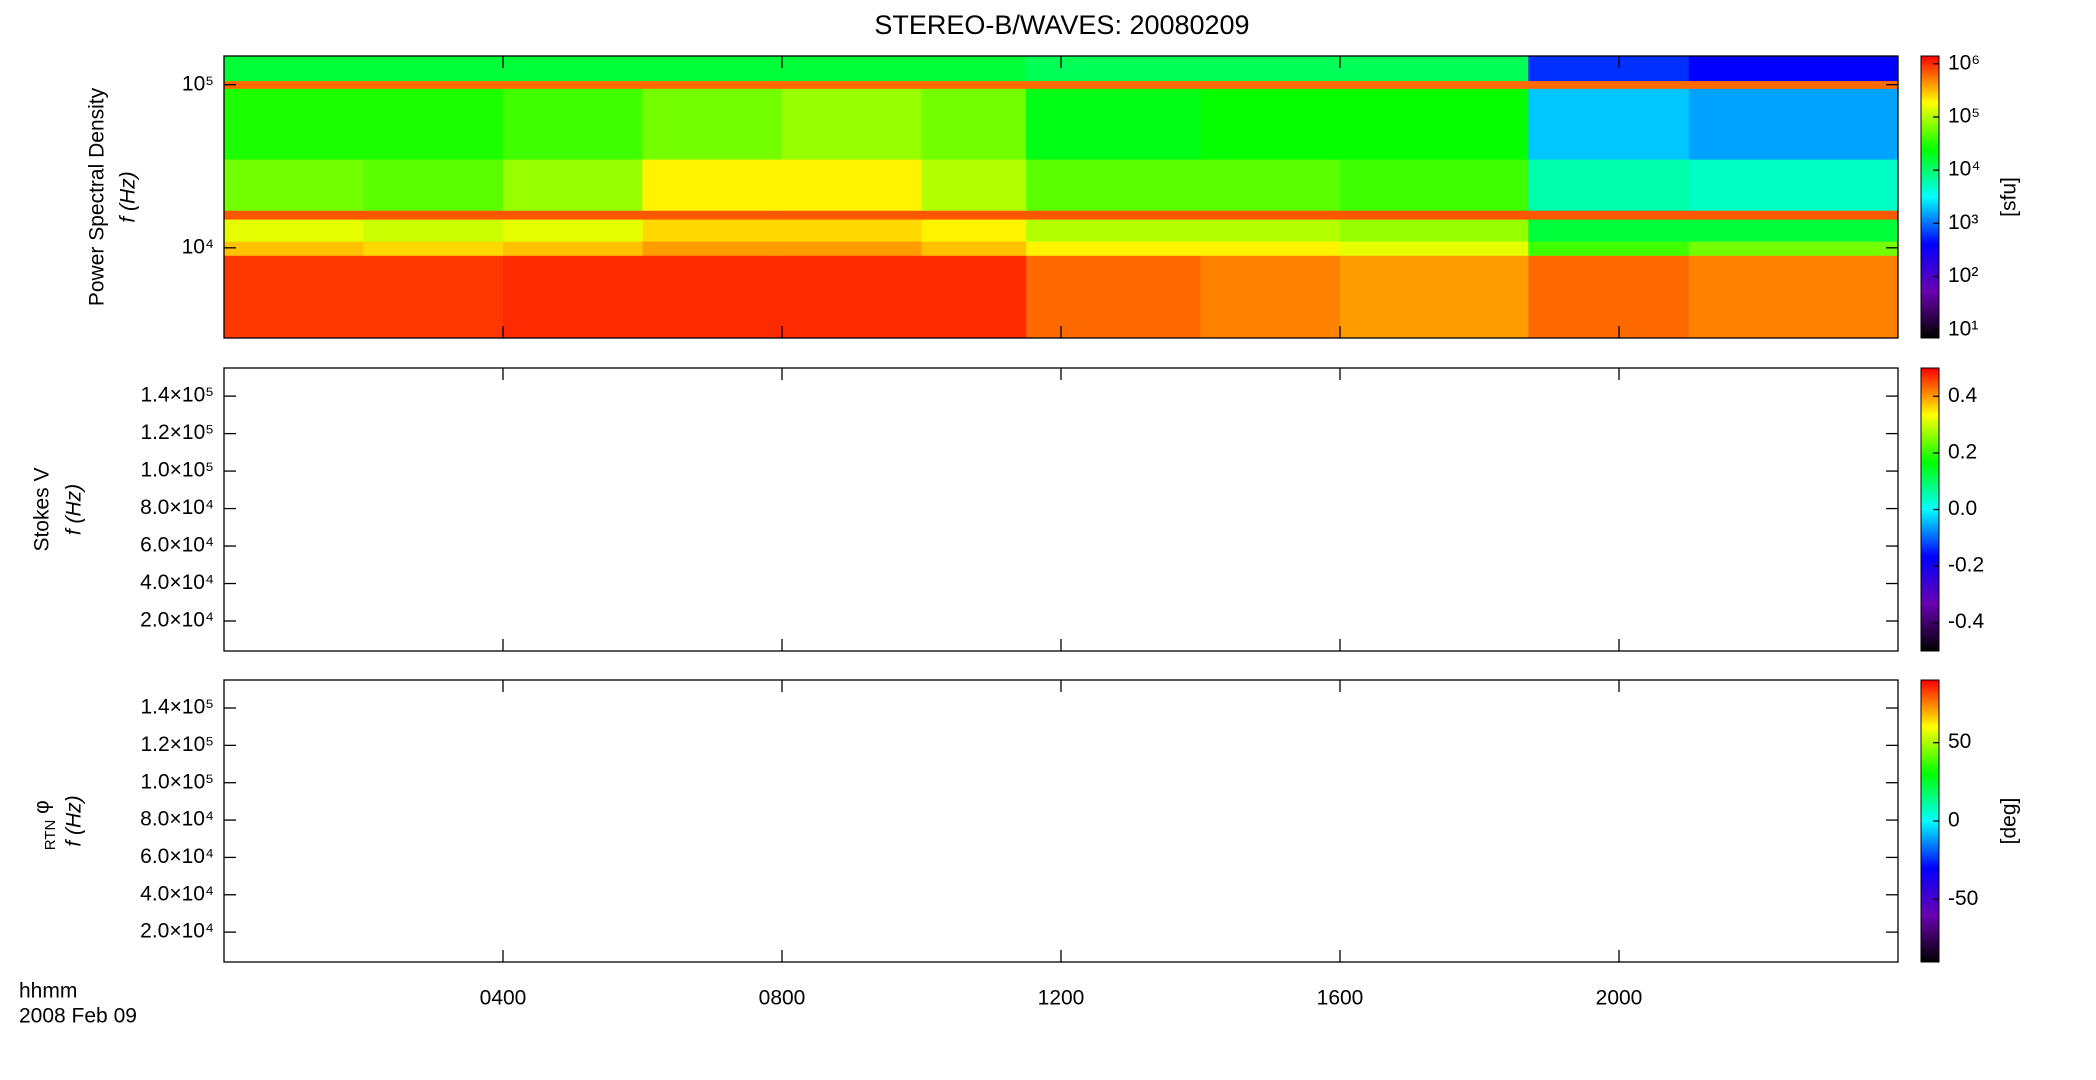 Image resolution: width=2096 pixels, height=1080 pixels. I want to click on y-tick-label: 10⁴, so click(198, 246).